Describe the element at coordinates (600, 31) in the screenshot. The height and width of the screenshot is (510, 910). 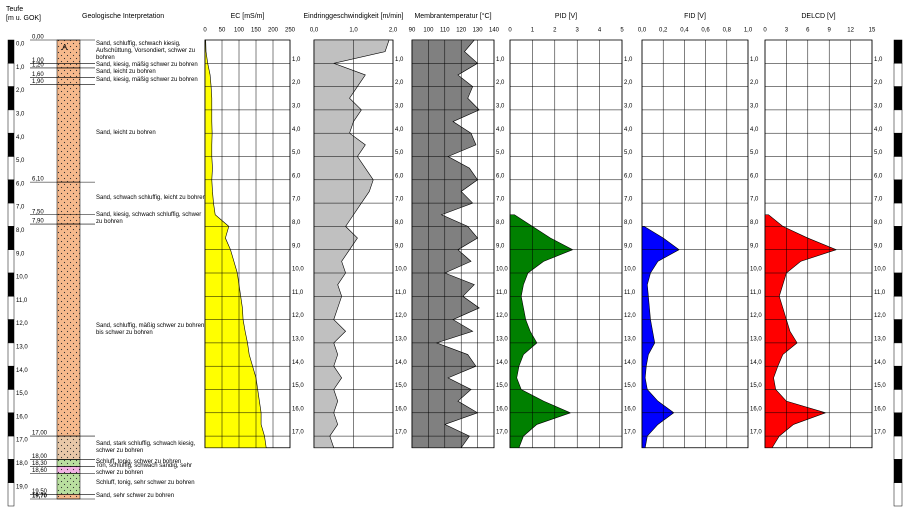
I see `x-tick-label: 4` at that location.